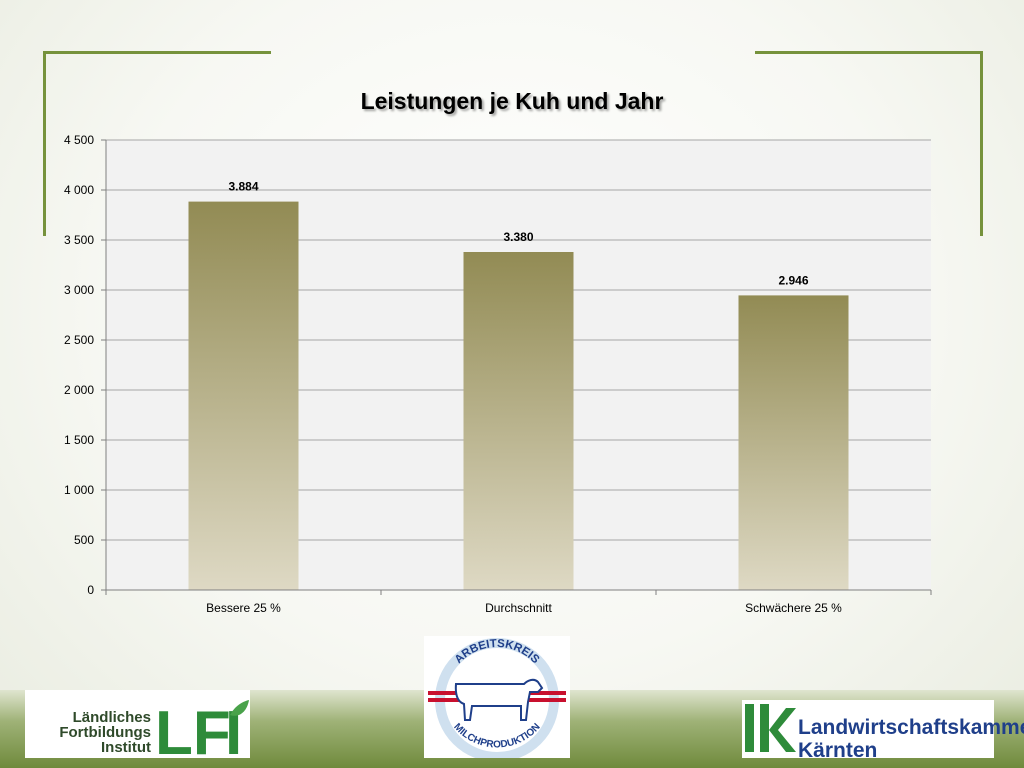  I want to click on arbeitskreis-logo: ARBEITSKREIS MILCHPRODUKTION, so click(497, 699).